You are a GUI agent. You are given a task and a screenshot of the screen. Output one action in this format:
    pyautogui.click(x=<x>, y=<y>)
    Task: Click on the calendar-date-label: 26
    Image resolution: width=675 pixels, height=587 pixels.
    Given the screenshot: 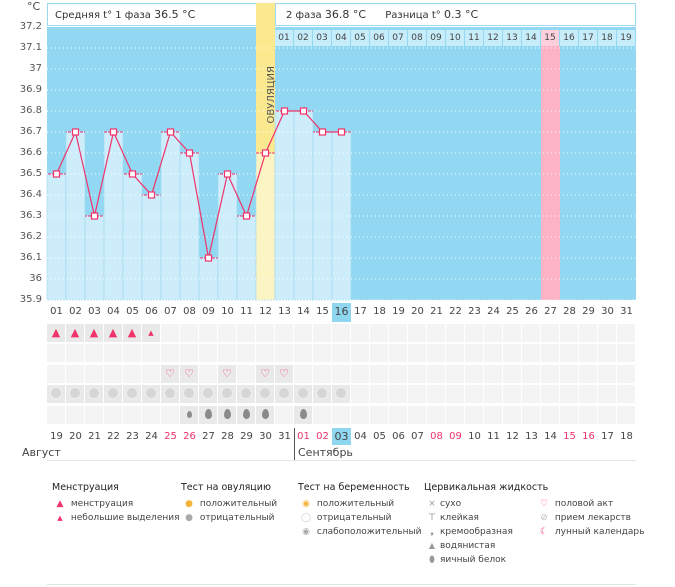 What is the action you would take?
    pyautogui.click(x=189, y=436)
    